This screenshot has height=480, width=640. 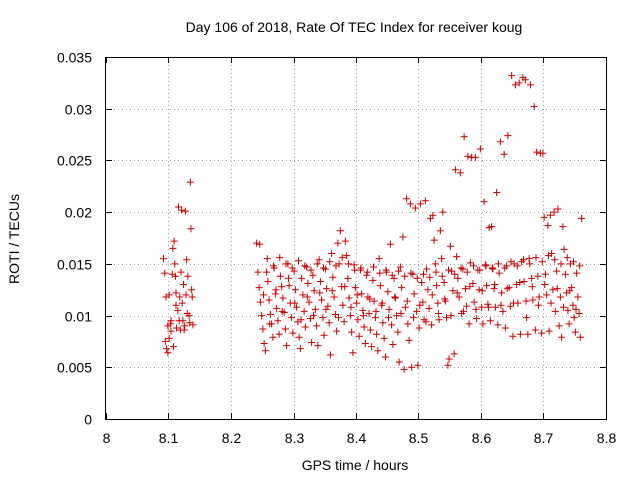 I want to click on x-tick-label: 8.6, so click(x=482, y=438).